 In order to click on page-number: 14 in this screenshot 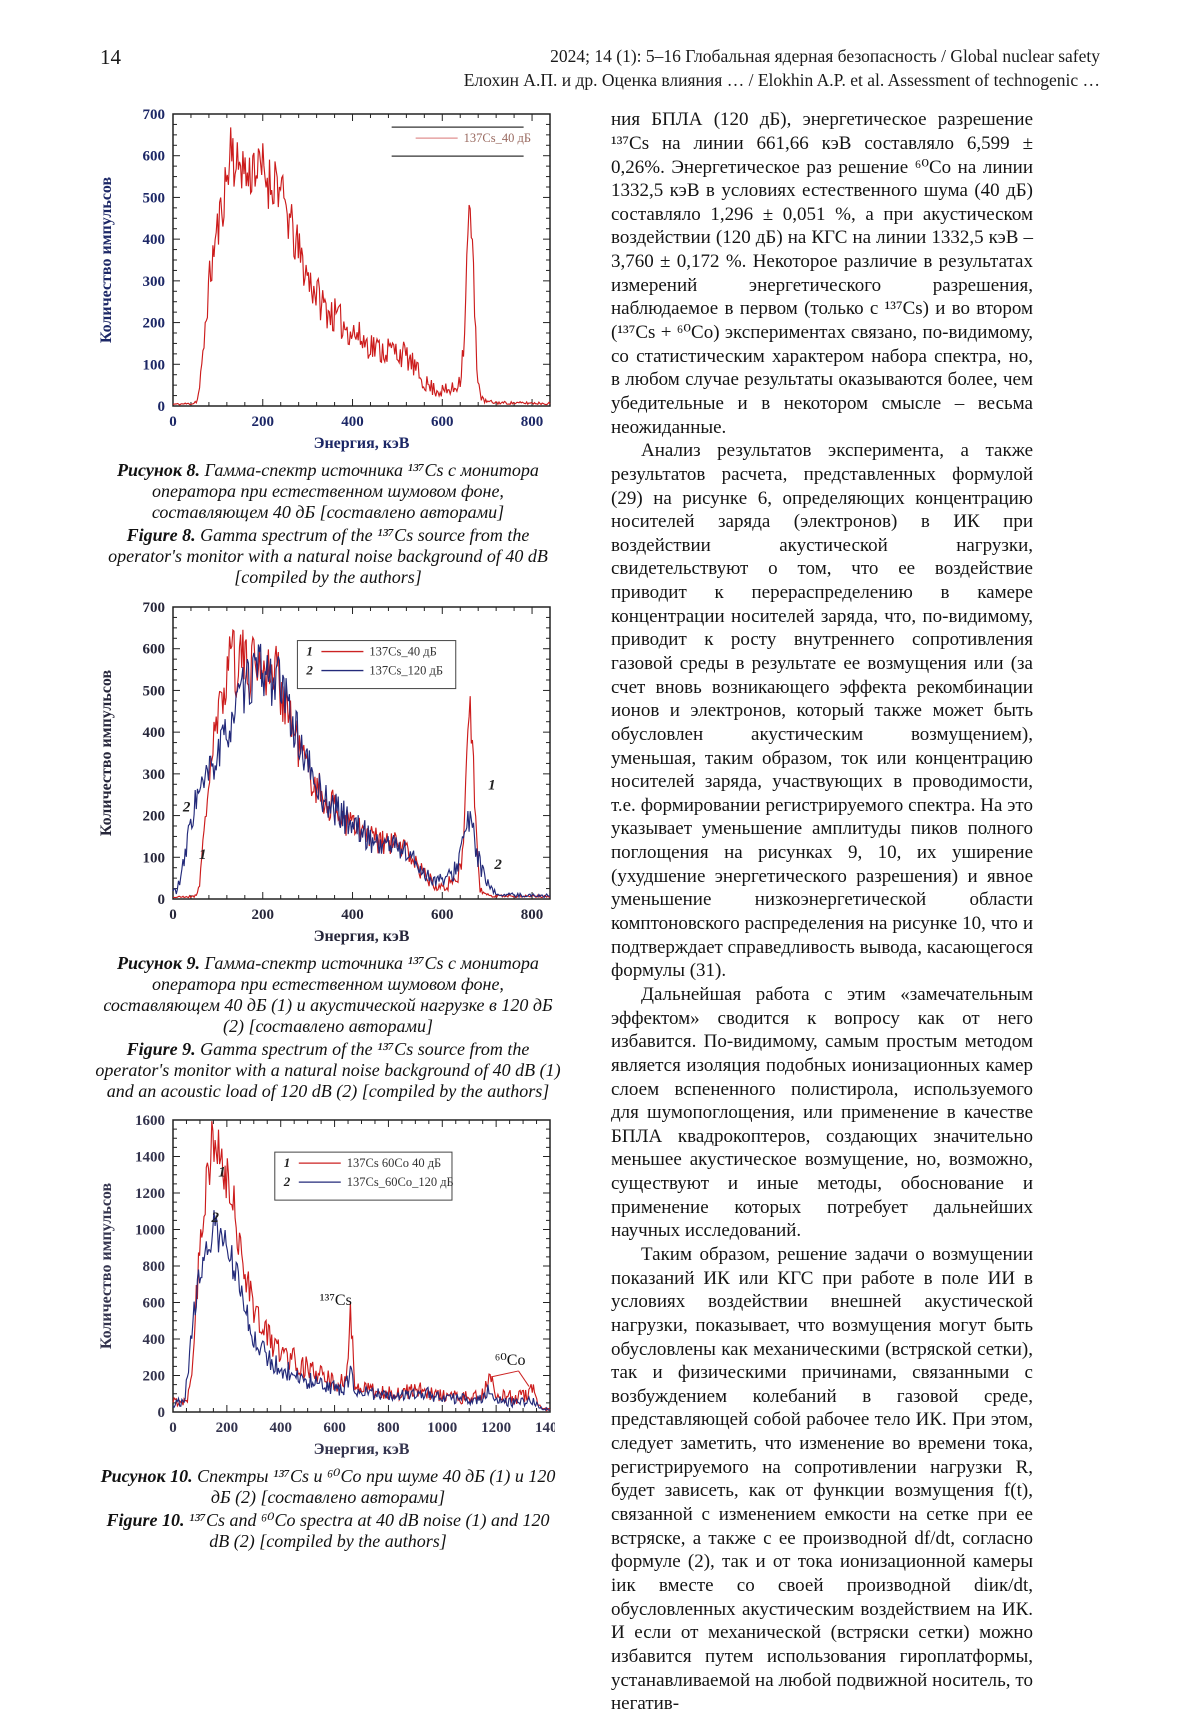, I will do `click(110, 57)`.